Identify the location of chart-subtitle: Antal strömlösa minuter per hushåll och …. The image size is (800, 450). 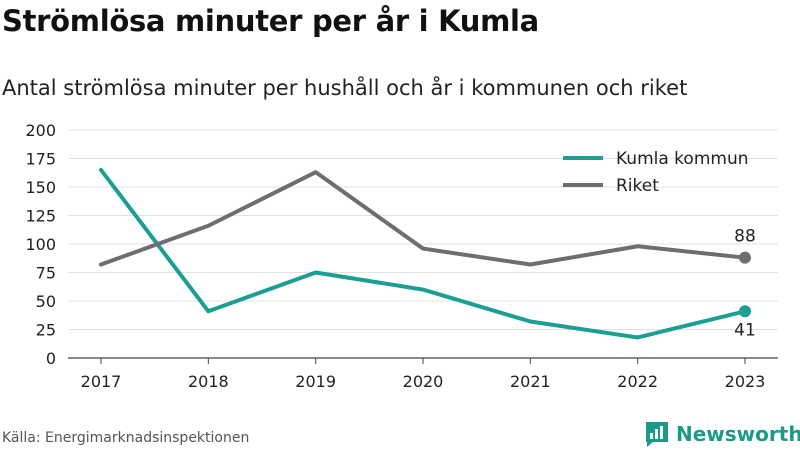
(345, 88).